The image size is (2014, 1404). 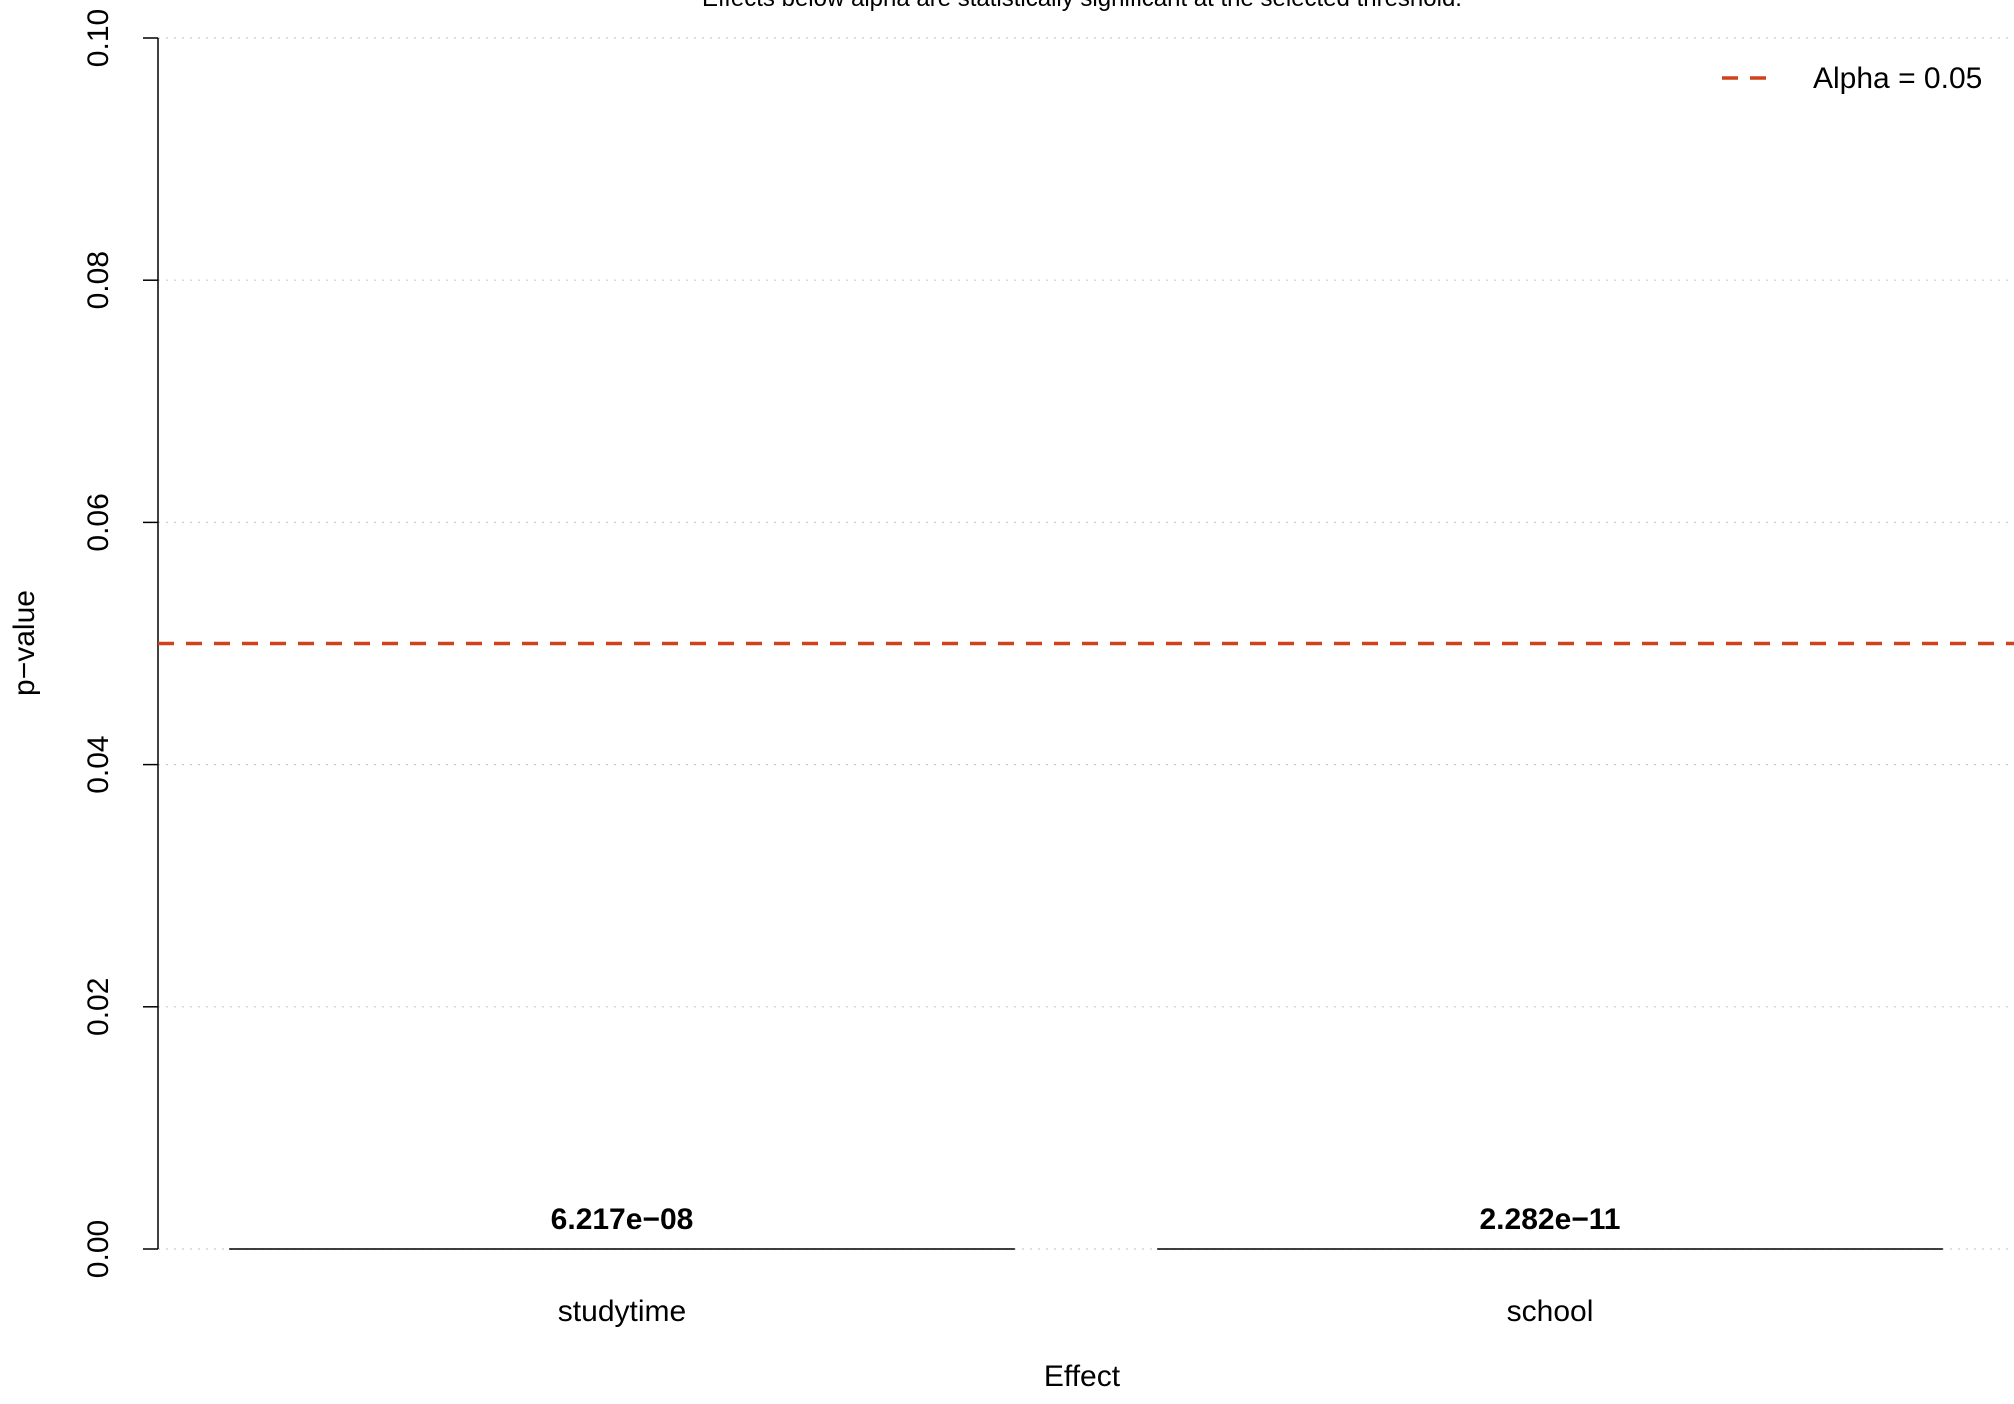 What do you see at coordinates (1550, 1311) in the screenshot?
I see `category-label-school: school` at bounding box center [1550, 1311].